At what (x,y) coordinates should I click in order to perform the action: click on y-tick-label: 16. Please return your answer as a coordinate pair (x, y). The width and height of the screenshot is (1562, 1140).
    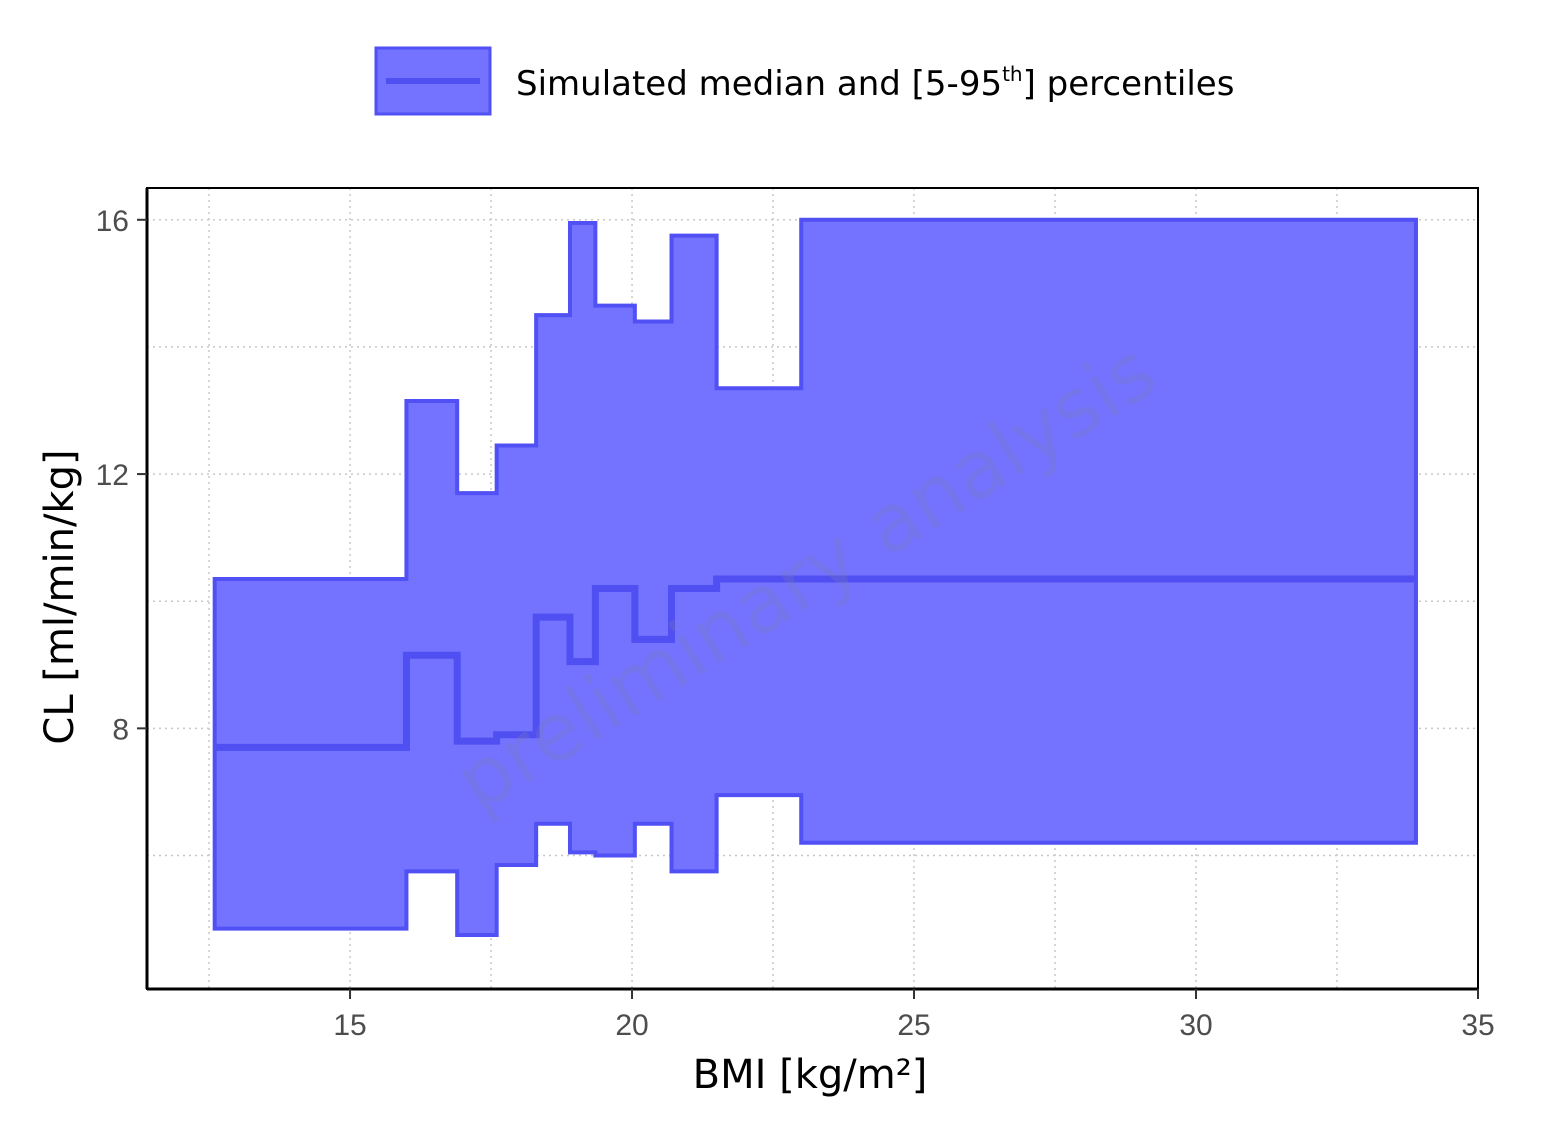
    Looking at the image, I should click on (112, 221).